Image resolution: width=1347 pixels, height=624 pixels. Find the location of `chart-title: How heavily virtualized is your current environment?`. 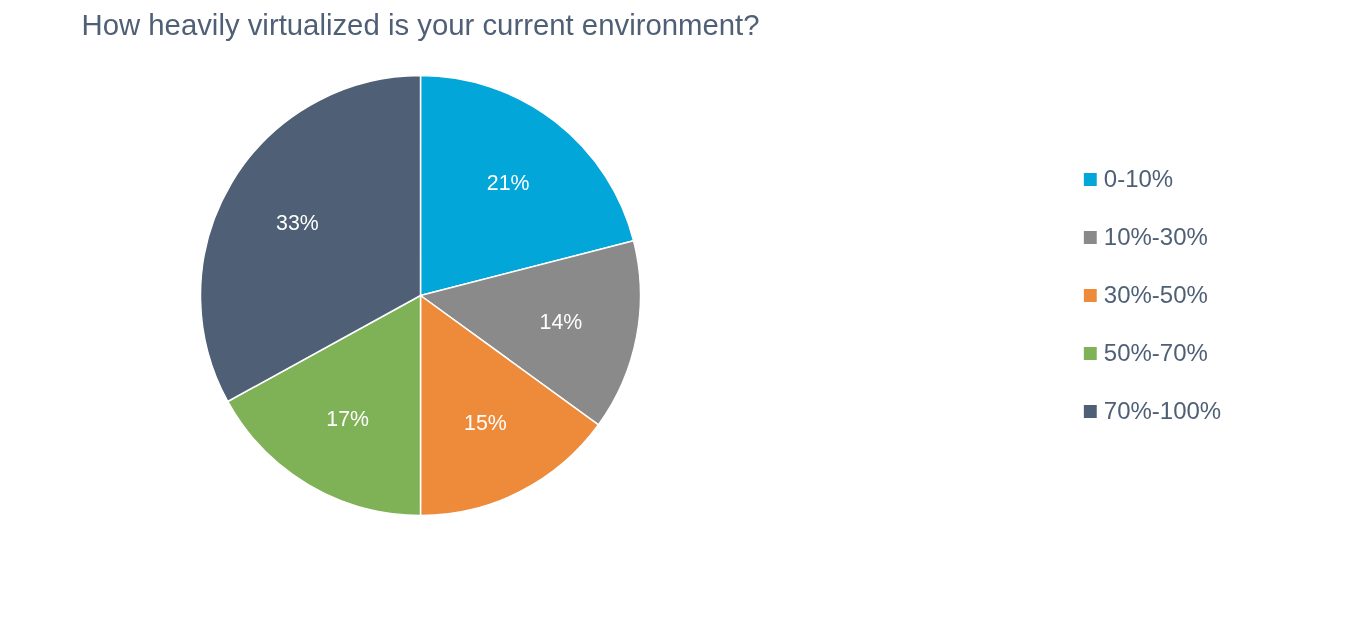

chart-title: How heavily virtualized is your current environment? is located at coordinates (420, 24).